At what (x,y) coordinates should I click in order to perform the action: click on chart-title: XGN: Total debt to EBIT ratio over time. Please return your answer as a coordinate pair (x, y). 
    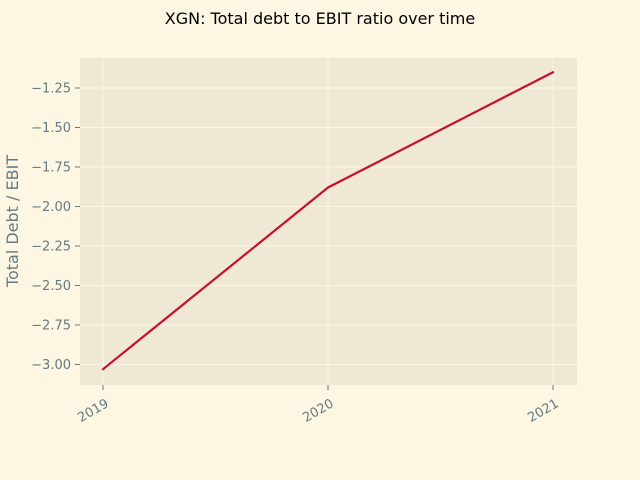
    Looking at the image, I should click on (320, 18).